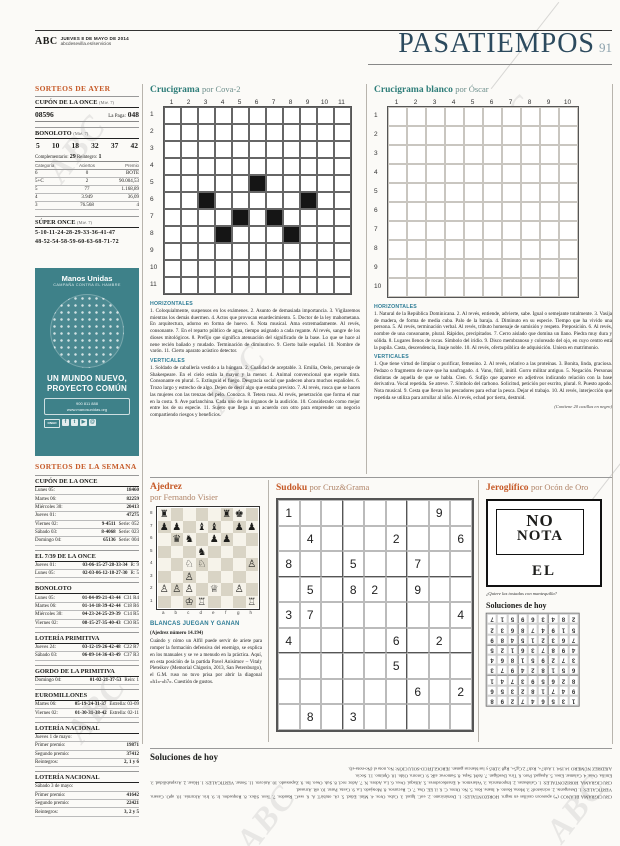  Describe the element at coordinates (74, 423) in the screenshot. I see `social-icon-twitter: t` at that location.